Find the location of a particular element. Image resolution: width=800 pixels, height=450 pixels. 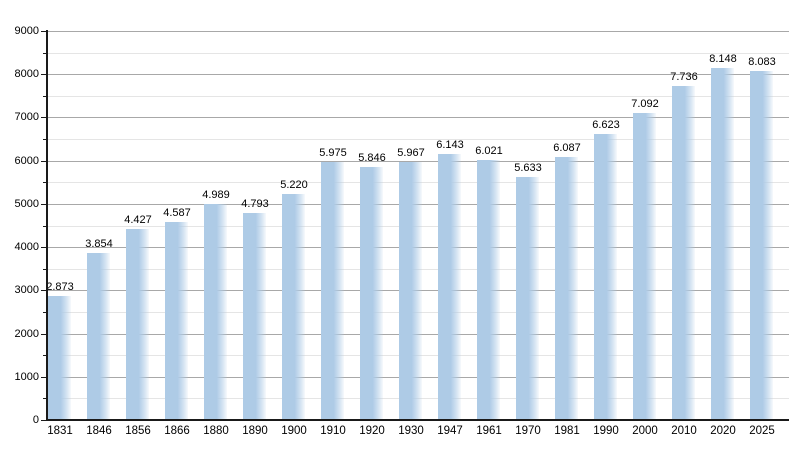

bar-value-label: 4.427 is located at coordinates (138, 220).